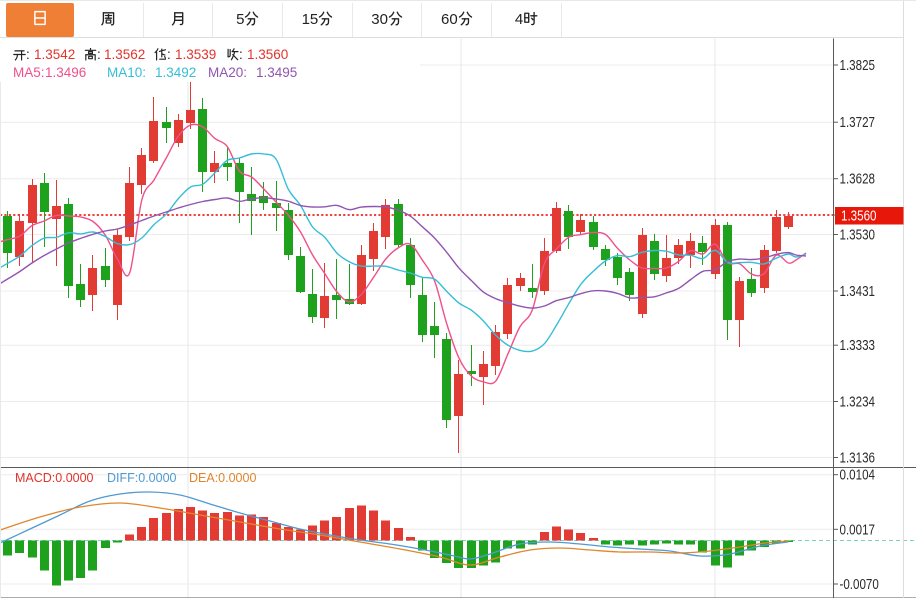 The height and width of the screenshot is (598, 916). Describe the element at coordinates (857, 529) in the screenshot. I see `svg-text: 0.0017` at that location.